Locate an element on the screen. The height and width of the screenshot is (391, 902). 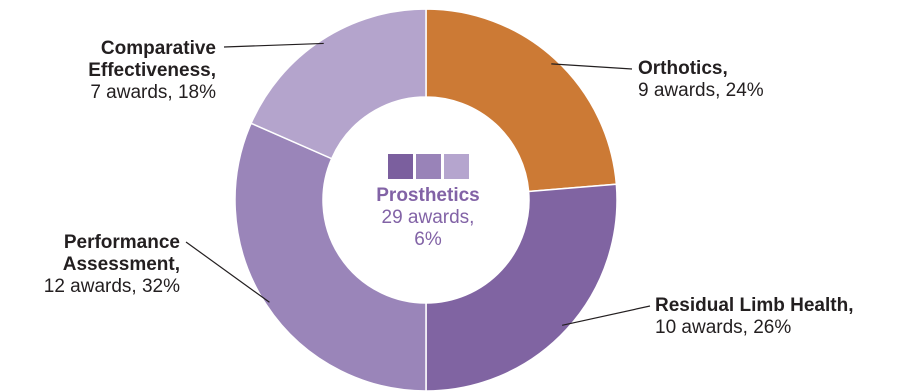
center-detail-line1: 29 awards, is located at coordinates (428, 217).